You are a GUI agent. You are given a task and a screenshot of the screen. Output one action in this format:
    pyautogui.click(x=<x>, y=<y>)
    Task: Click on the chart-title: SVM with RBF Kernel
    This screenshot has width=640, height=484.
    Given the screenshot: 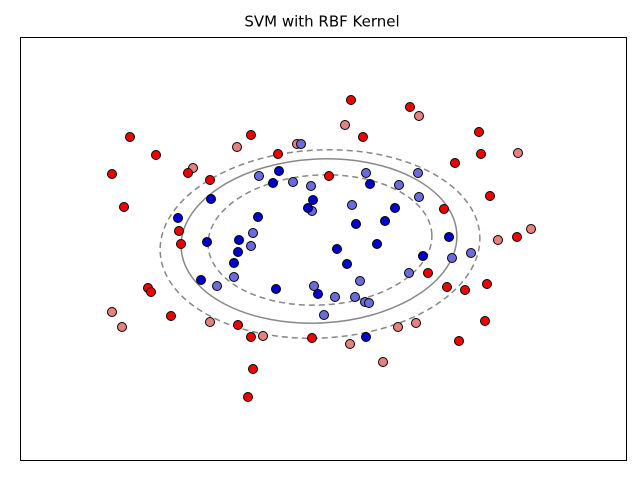 What is the action you would take?
    pyautogui.click(x=321, y=22)
    